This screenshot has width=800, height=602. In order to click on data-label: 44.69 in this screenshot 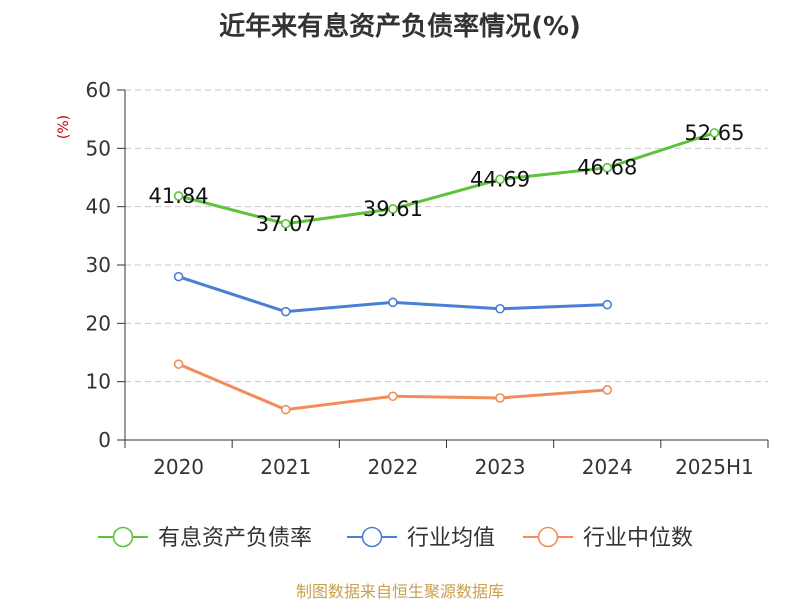, I will do `click(500, 179)`.